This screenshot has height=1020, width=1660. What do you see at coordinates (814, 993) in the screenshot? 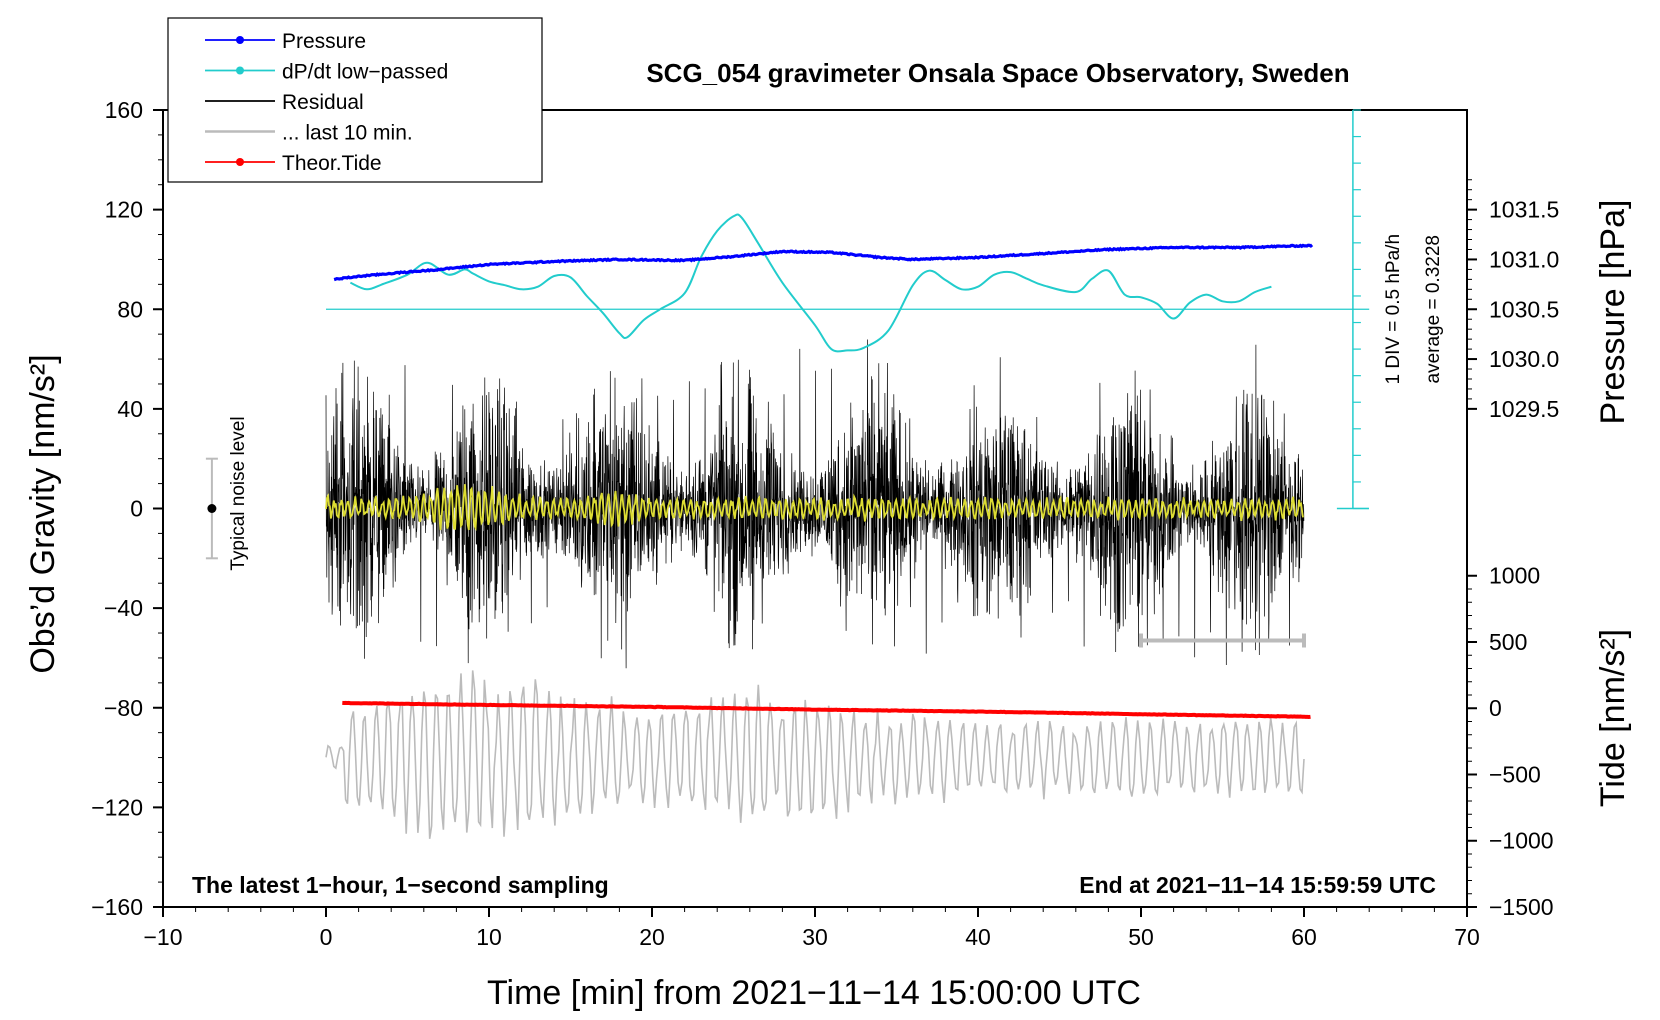
I see `x-axis-title: Time [min] from 2021−11−14 15:00:00 UTC` at bounding box center [814, 993].